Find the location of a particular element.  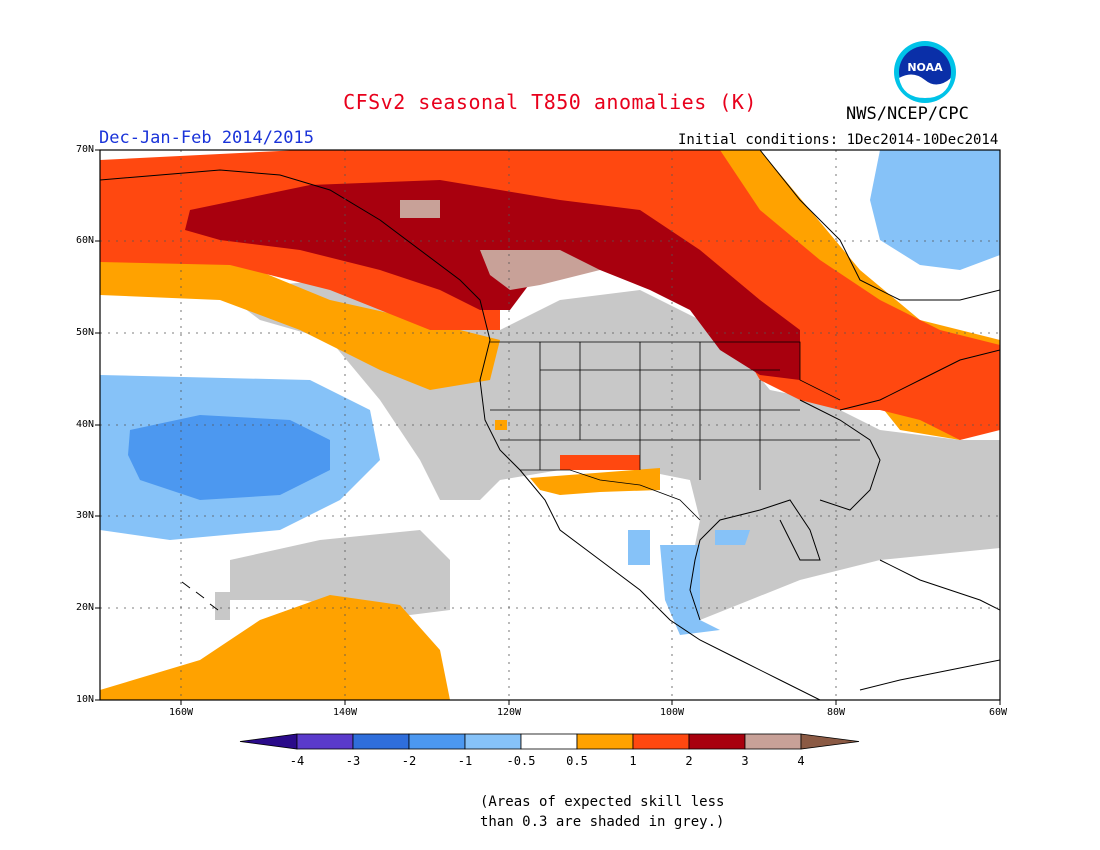

legend-tick-label: -4 is located at coordinates (297, 761).